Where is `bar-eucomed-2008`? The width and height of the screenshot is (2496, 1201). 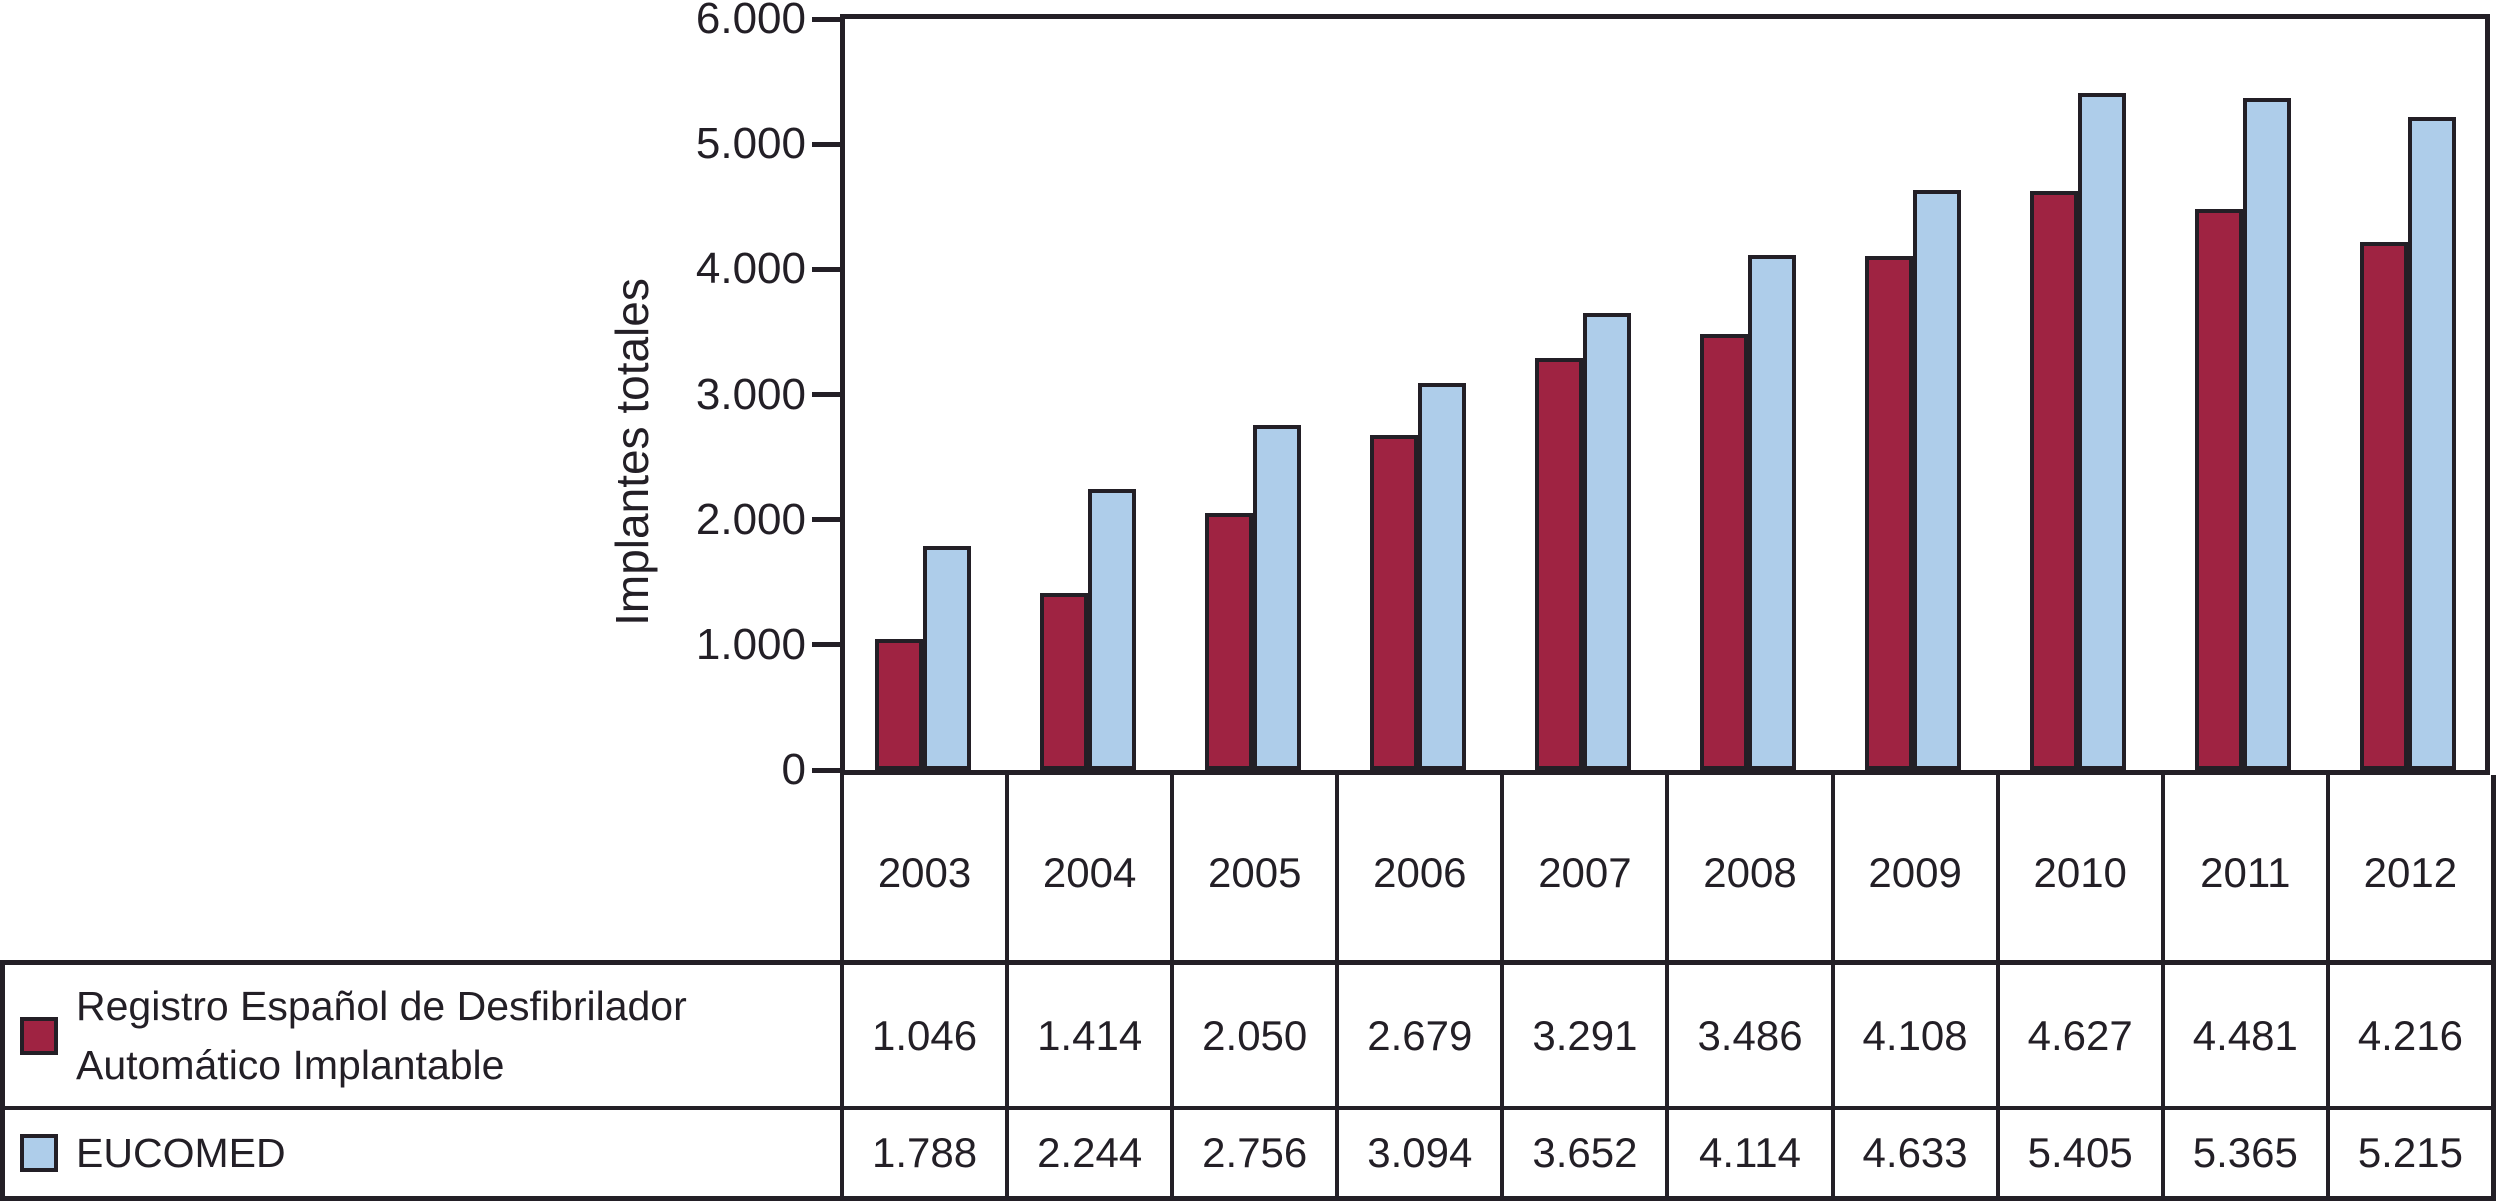
bar-eucomed-2008 is located at coordinates (1772, 512).